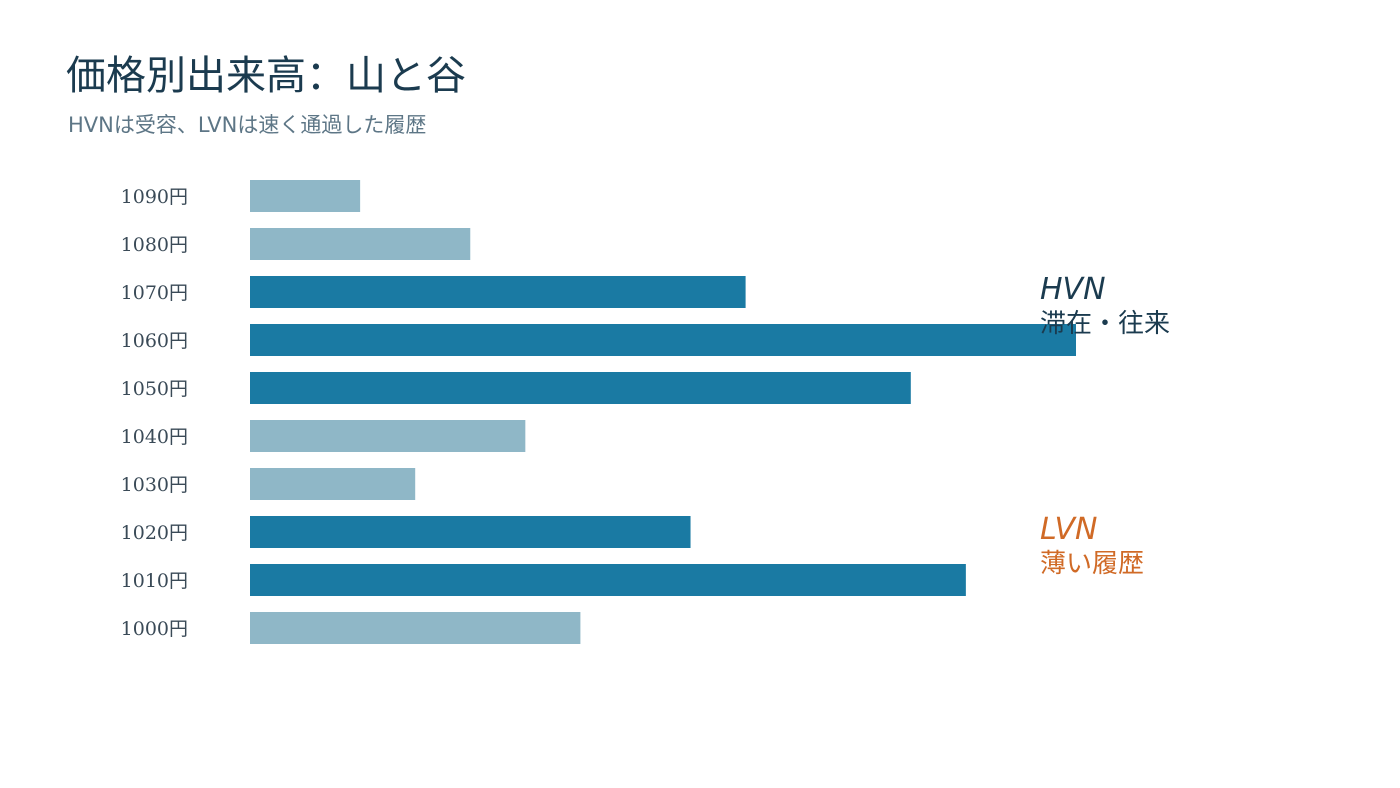 This screenshot has height=788, width=1400. What do you see at coordinates (154, 197) in the screenshot?
I see `y-tick-label: 1090円` at bounding box center [154, 197].